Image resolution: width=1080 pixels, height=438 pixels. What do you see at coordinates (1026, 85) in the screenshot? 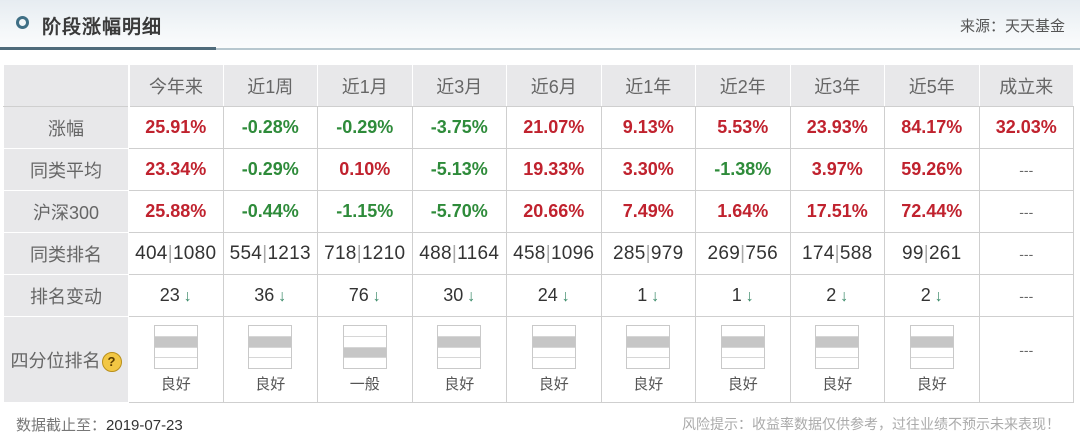
I see `column-header: 成立来` at bounding box center [1026, 85].